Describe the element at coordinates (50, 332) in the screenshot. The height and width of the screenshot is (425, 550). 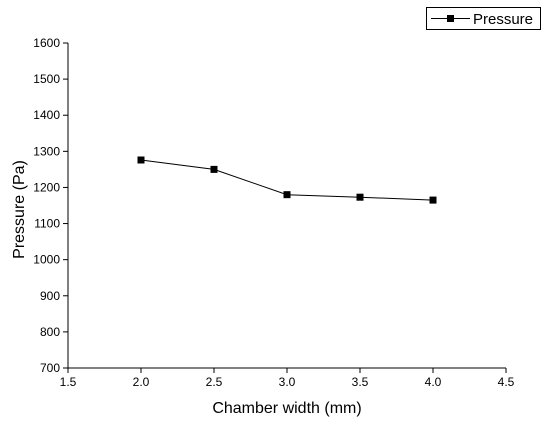
I see `y-tick-label: 800` at that location.